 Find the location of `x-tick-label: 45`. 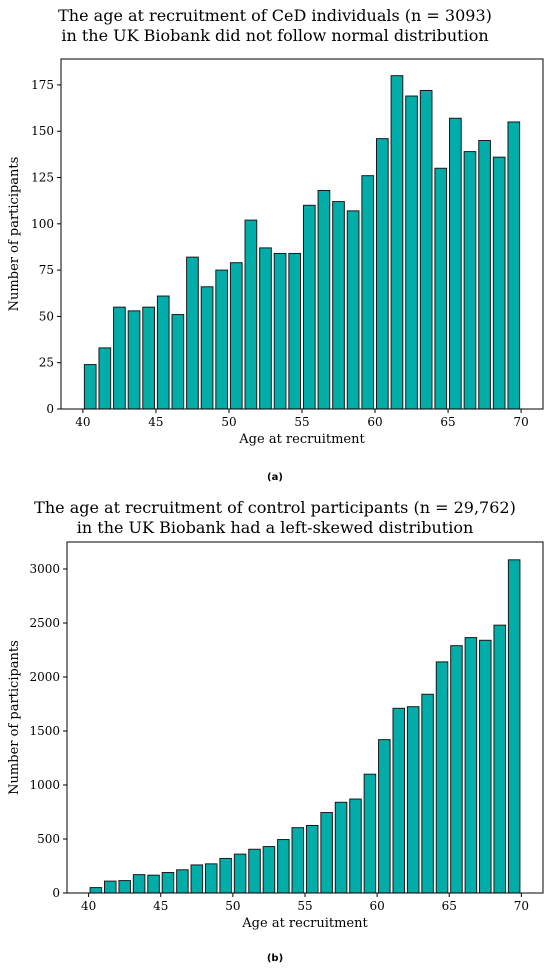

x-tick-label: 45 is located at coordinates (155, 422).